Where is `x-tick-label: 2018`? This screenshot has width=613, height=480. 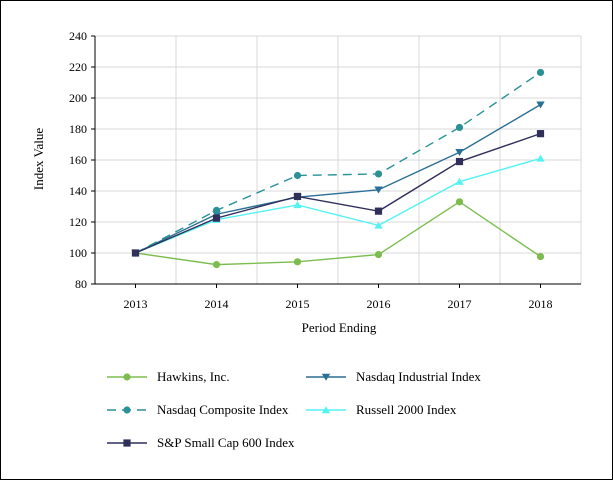 x-tick-label: 2018 is located at coordinates (541, 304).